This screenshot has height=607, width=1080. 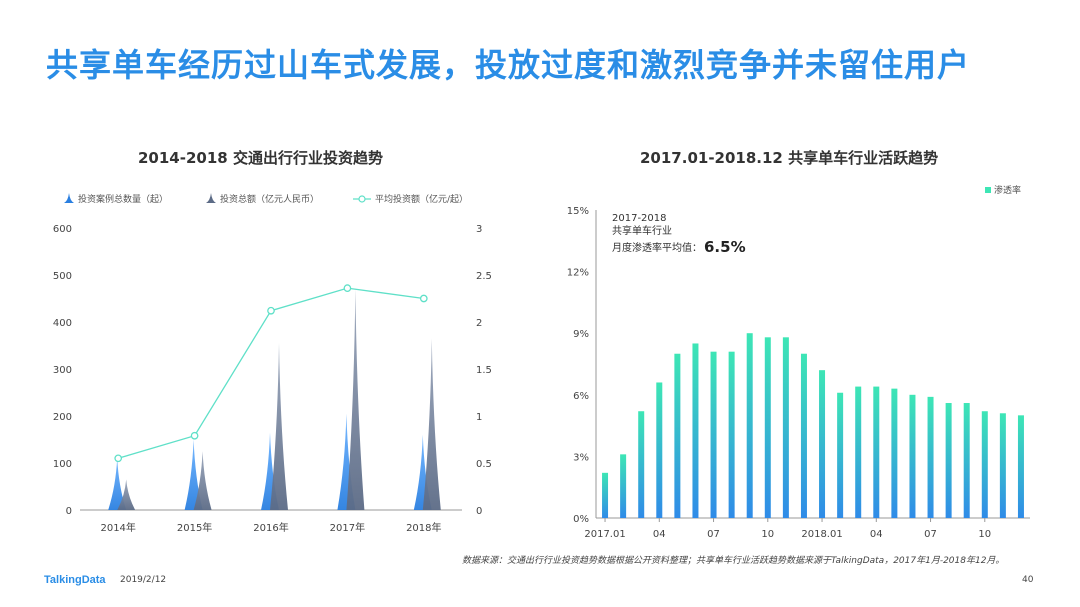 I want to click on legend-avg-marker, so click(x=362, y=199).